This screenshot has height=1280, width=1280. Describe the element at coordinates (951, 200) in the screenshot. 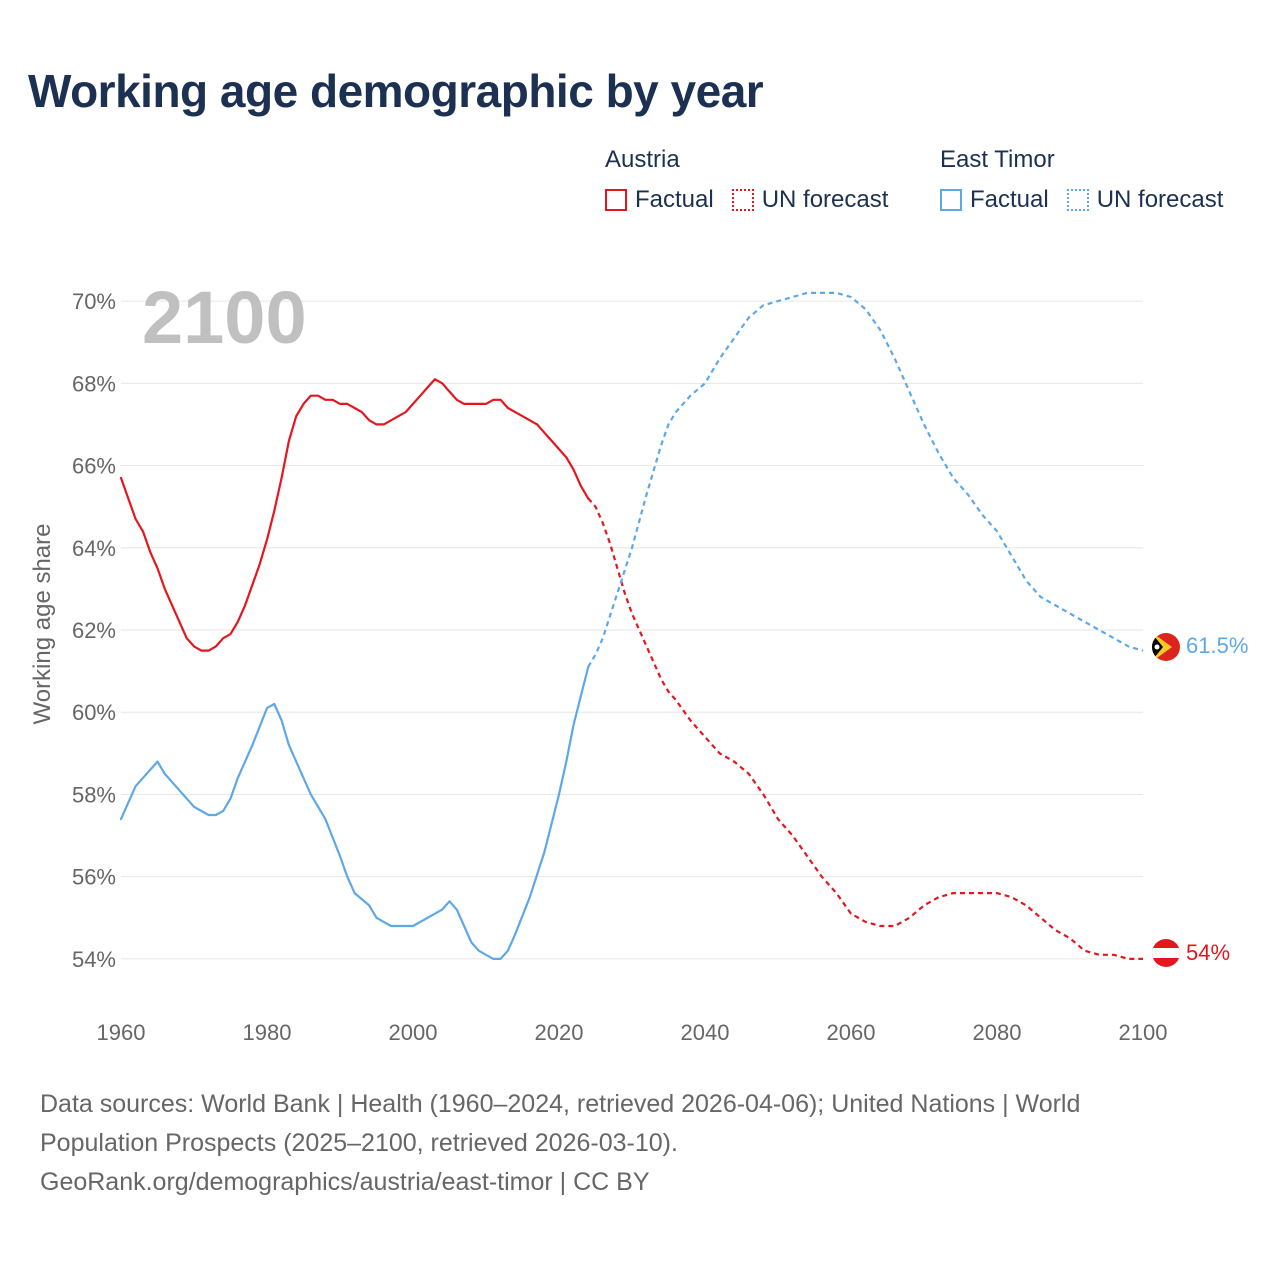

I see `legend-swatch-east-timor-factual` at that location.